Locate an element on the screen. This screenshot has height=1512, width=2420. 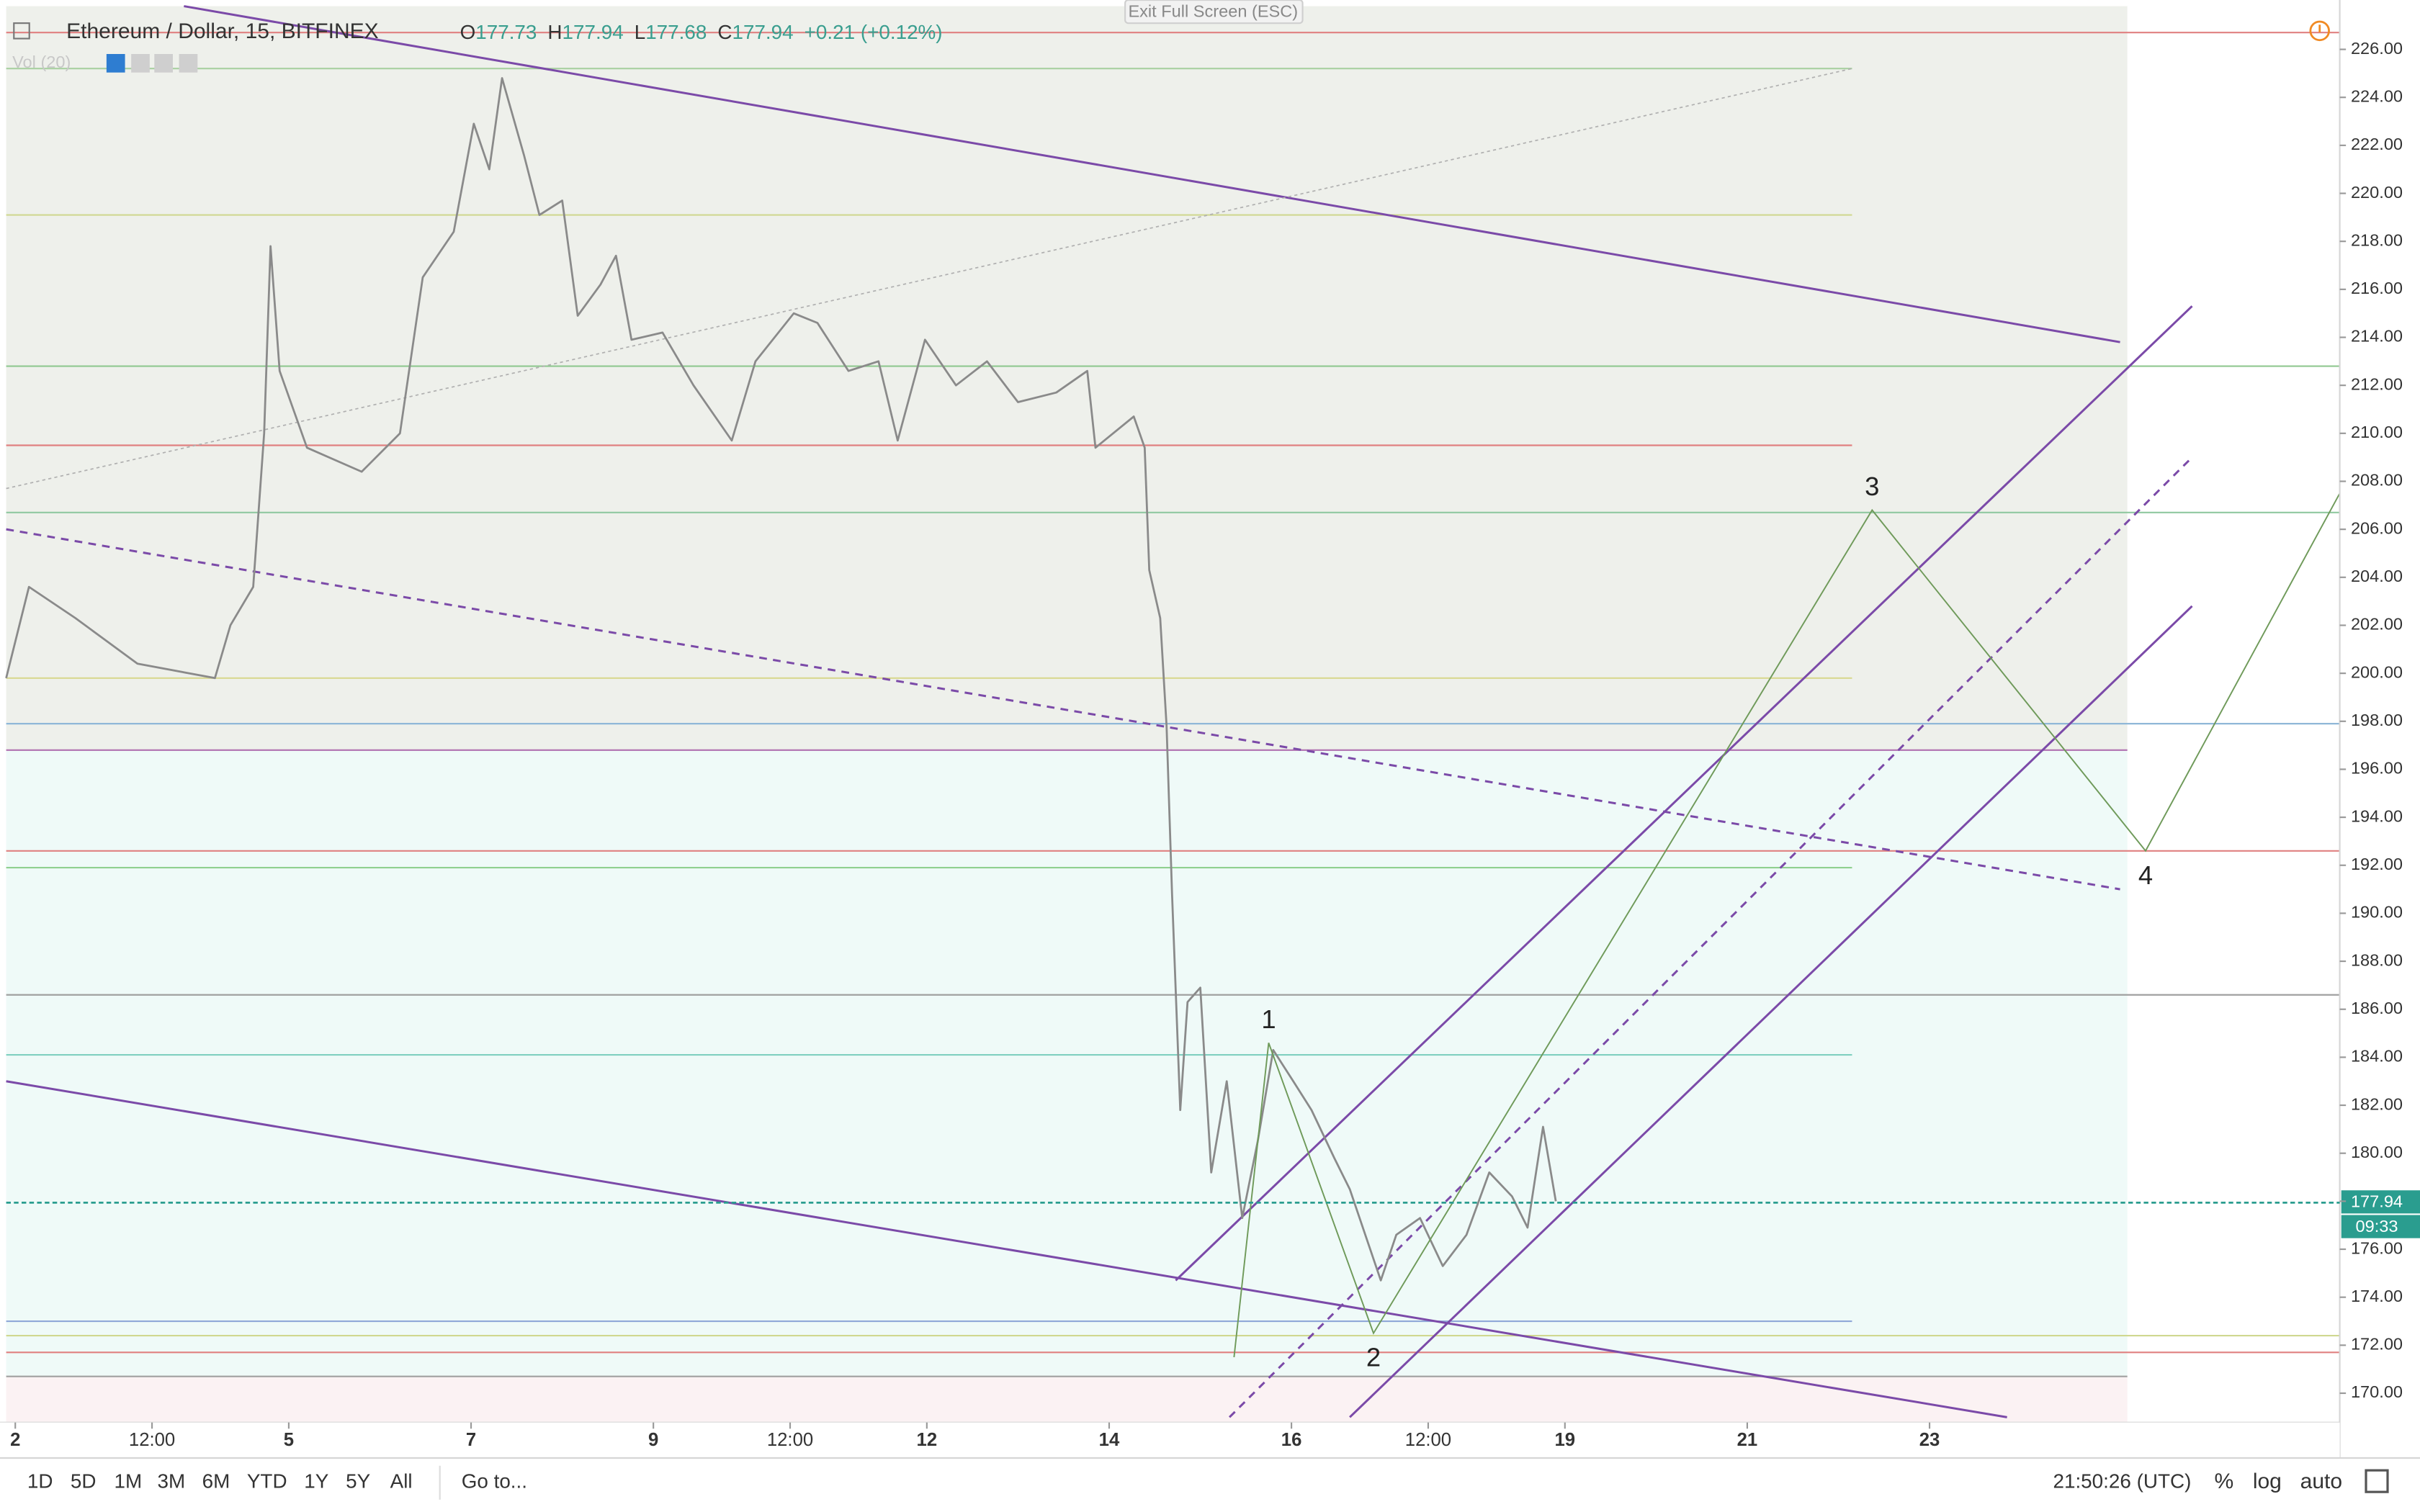
y-tick-label: 194.00 is located at coordinates (2377, 815).